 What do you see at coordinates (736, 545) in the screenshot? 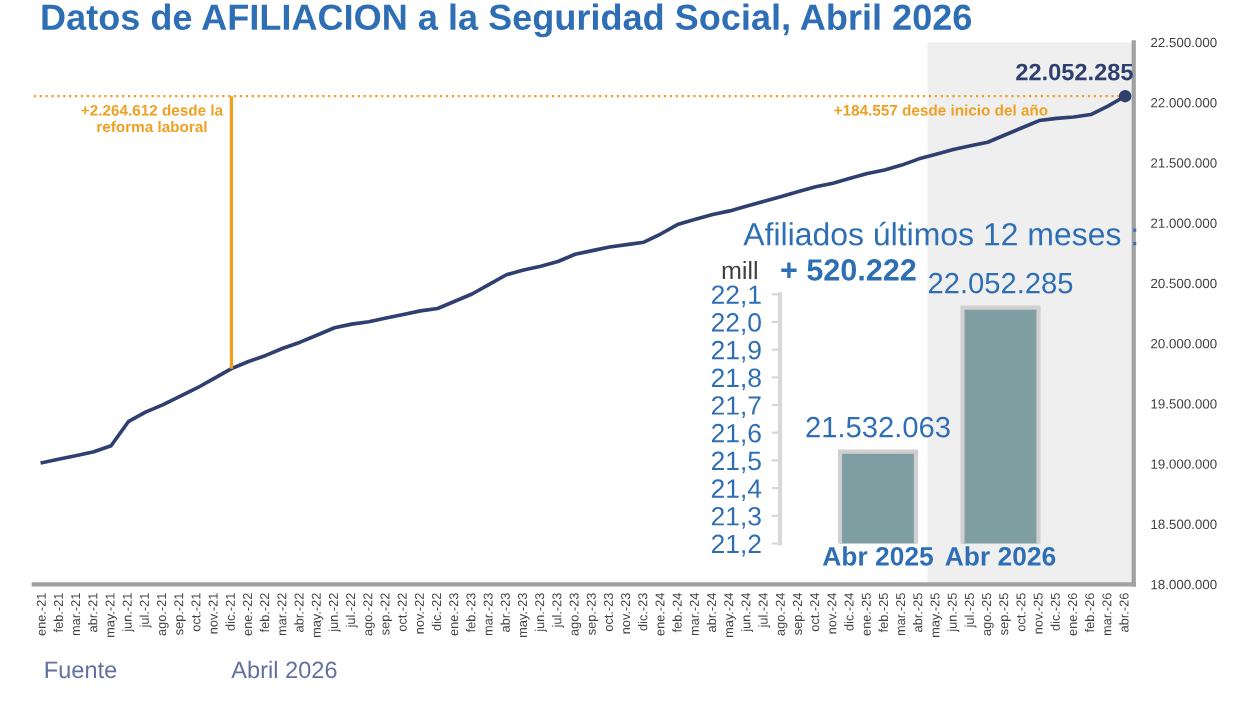
I see `y-tick-label: 21,2` at bounding box center [736, 545].